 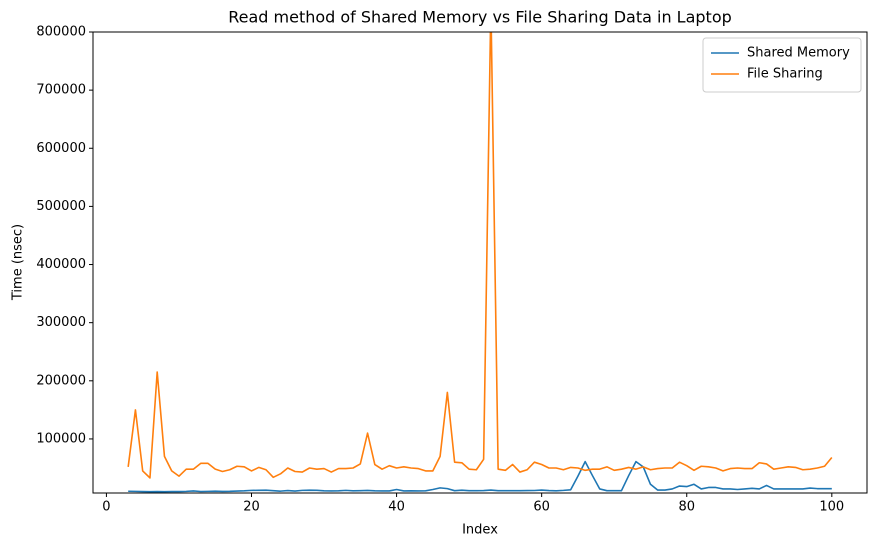 I want to click on y-tick-label: 800000, so click(x=61, y=32).